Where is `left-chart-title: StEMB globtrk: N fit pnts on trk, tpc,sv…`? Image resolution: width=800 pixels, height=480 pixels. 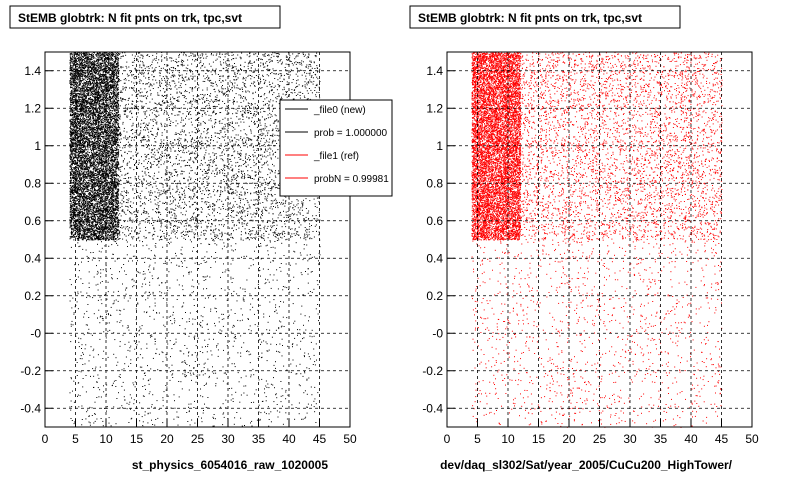 left-chart-title: StEMB globtrk: N fit pnts on trk, tpc,sv… is located at coordinates (130, 18).